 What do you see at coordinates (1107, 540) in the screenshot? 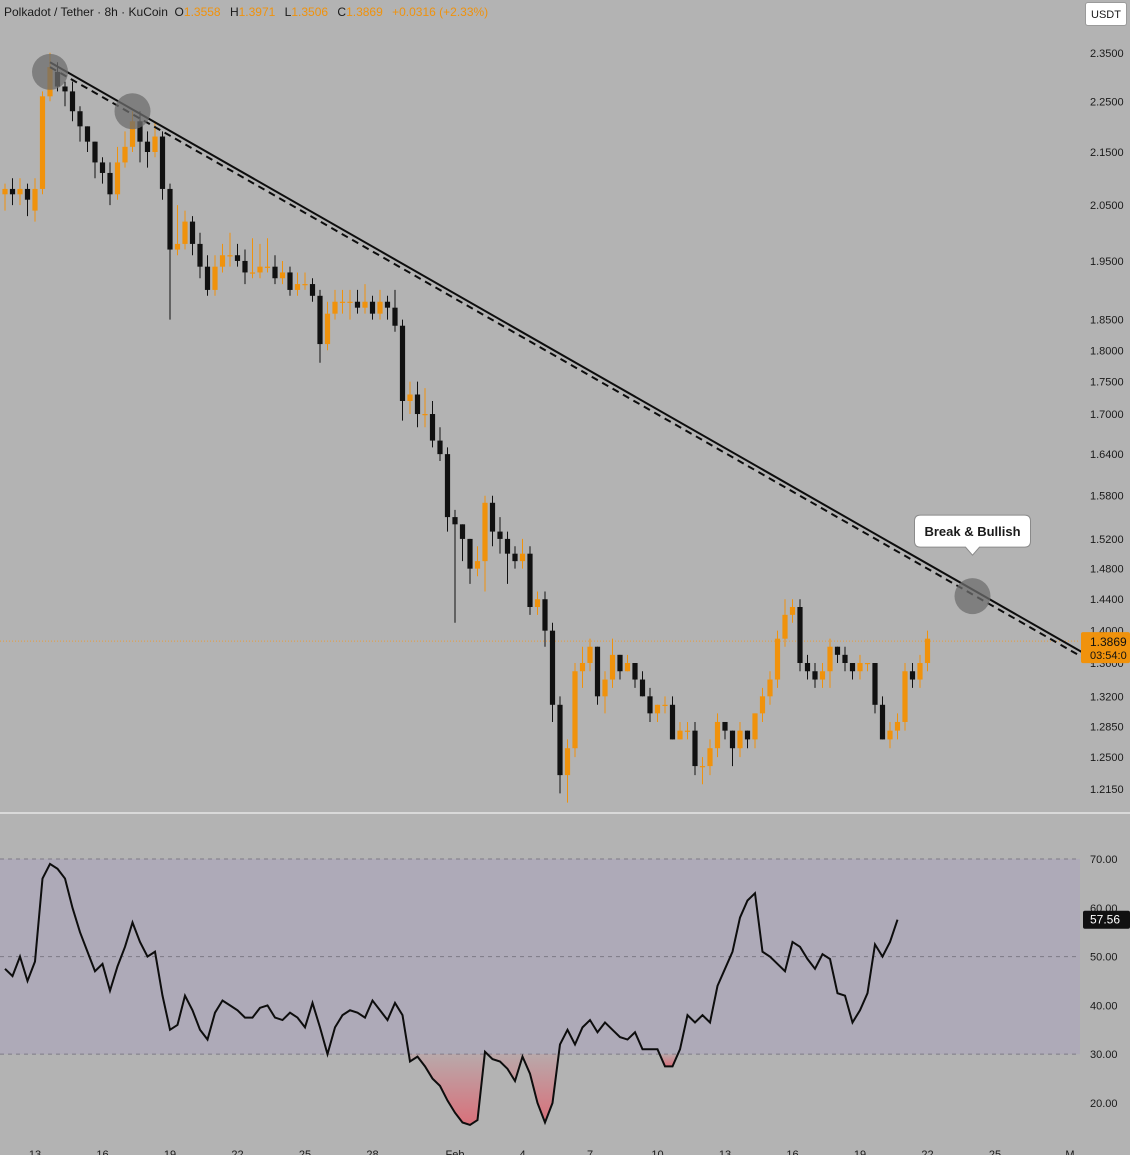
I see `price-tick-label: 1.5200` at bounding box center [1107, 540].